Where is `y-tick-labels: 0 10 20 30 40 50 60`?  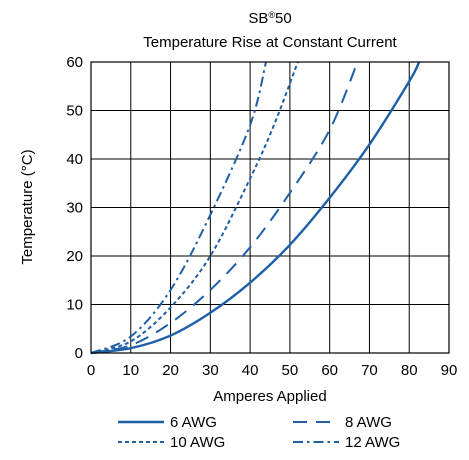 y-tick-labels: 0 10 20 30 40 50 60 is located at coordinates (74, 208).